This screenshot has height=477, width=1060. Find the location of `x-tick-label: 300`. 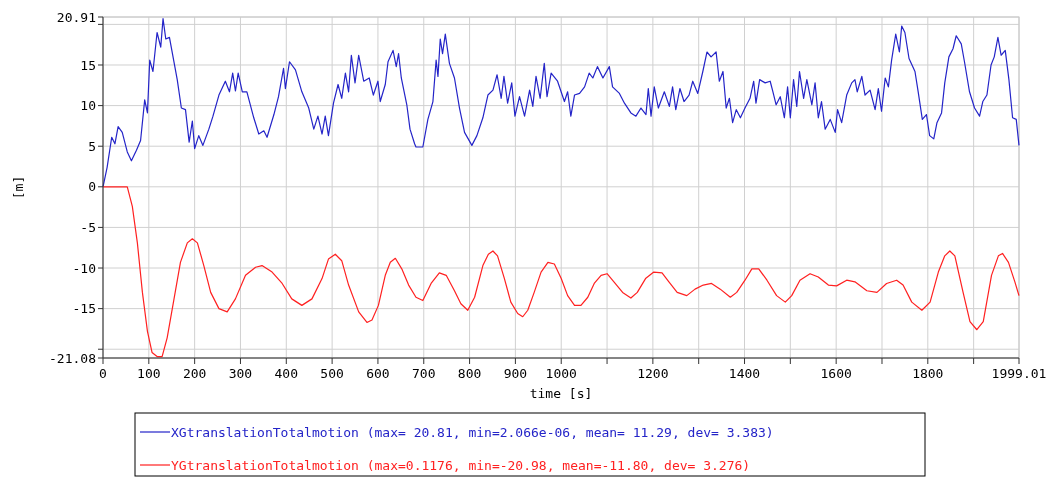

x-tick-label: 300 is located at coordinates (240, 373).